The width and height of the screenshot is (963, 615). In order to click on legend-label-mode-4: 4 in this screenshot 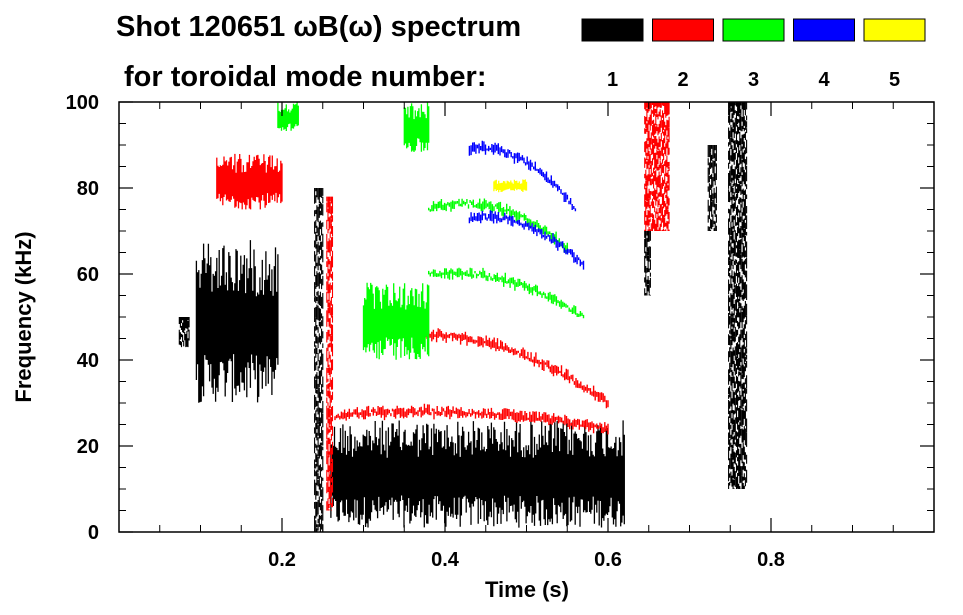, I will do `click(824, 80)`.